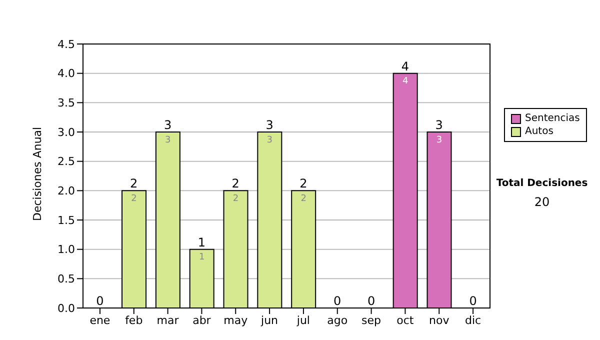 This screenshot has height=340, width=600. I want to click on text: 20, so click(542, 202).